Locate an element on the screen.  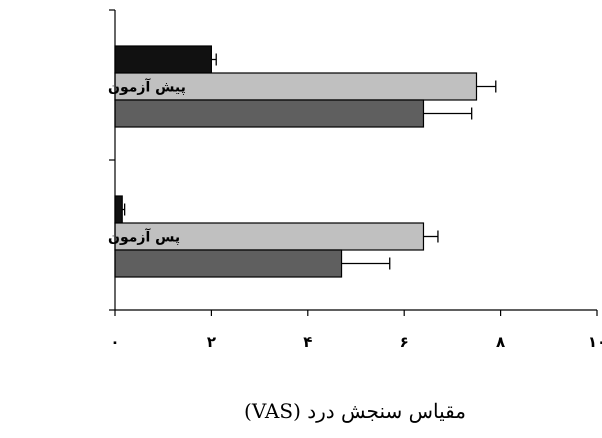
x-tick-label-1: ۰ is located at coordinates (114, 342).